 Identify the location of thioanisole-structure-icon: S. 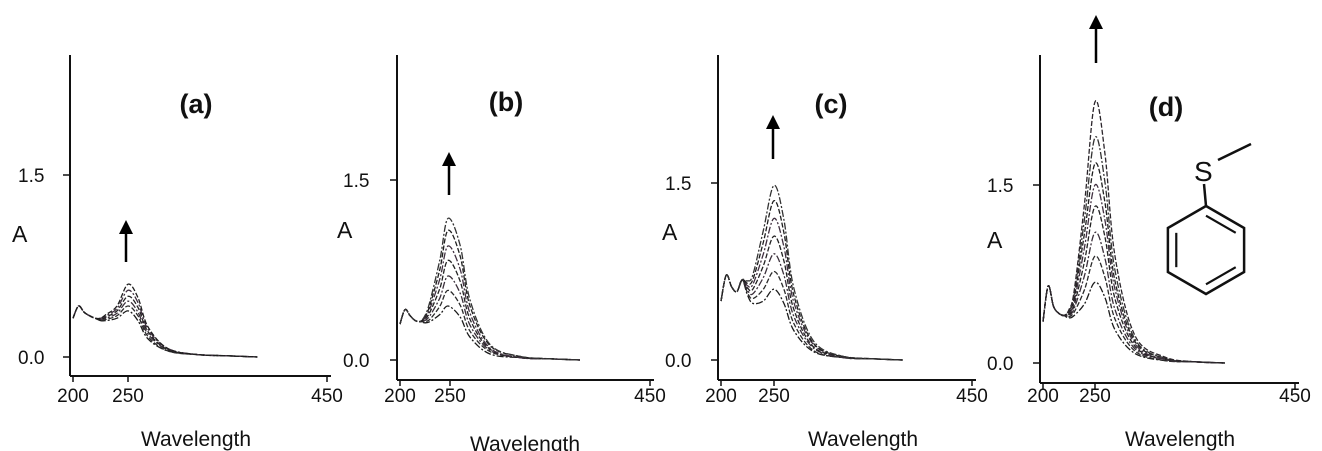
(1209, 219).